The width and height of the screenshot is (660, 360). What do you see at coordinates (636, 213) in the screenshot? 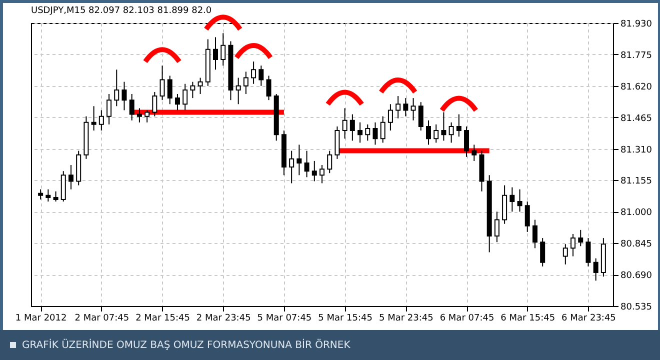
I see `y-tick-label: 81.000` at bounding box center [636, 213].